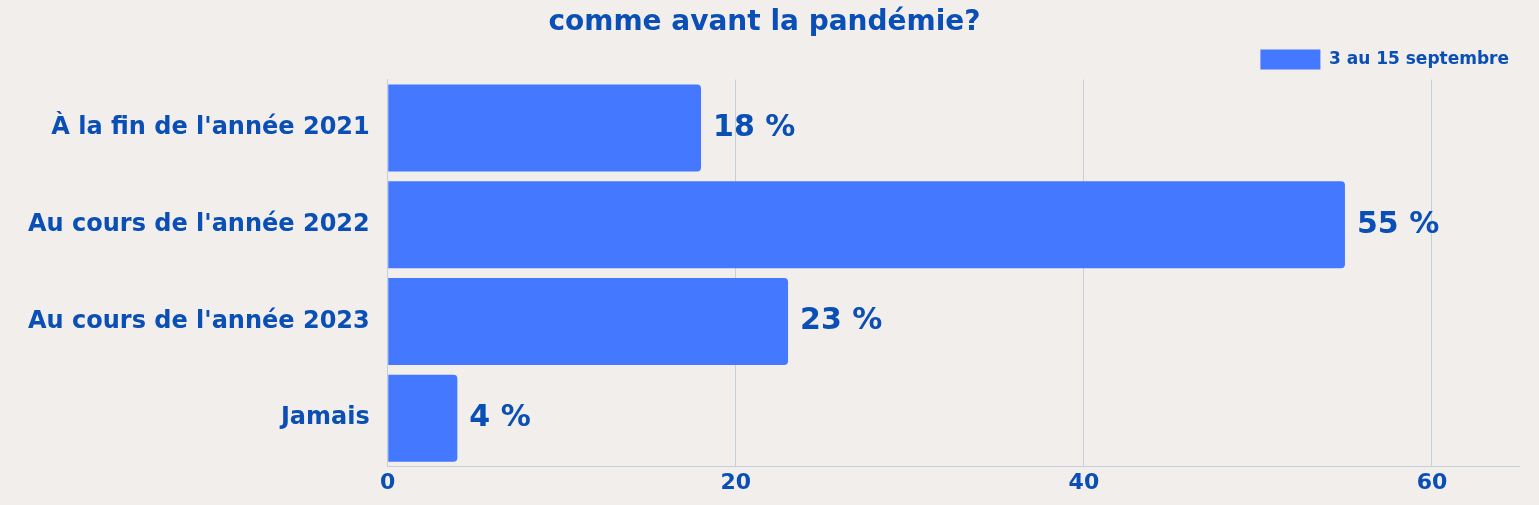 The image size is (1539, 505). Describe the element at coordinates (210, 126) in the screenshot. I see `y-tick-label: À la fin de l'année 2021` at that location.